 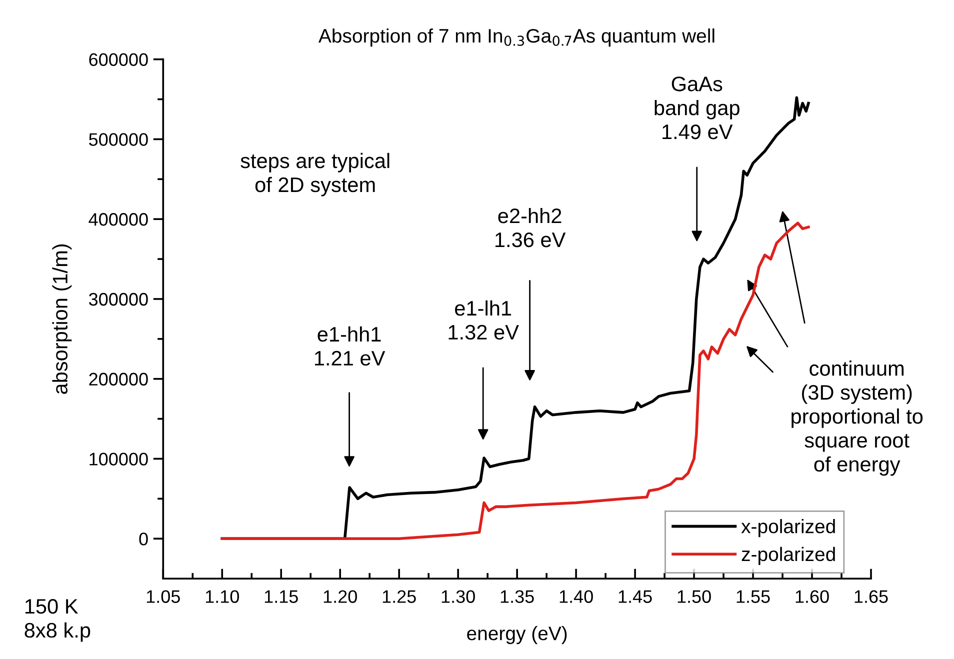 What do you see at coordinates (281, 596) in the screenshot?
I see `x-tick-label: 1.15` at bounding box center [281, 596].